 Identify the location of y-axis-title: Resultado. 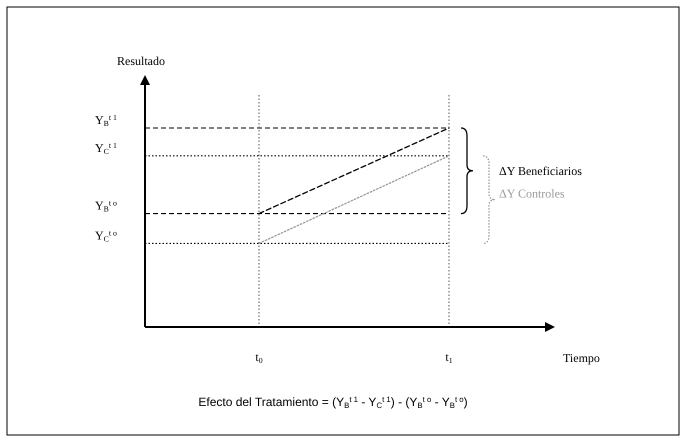
(141, 61).